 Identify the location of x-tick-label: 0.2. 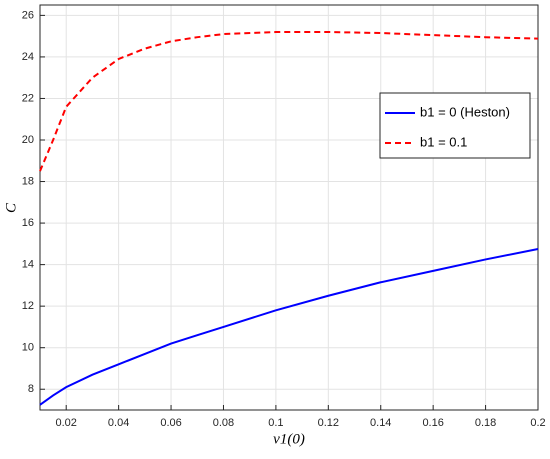
(537, 423).